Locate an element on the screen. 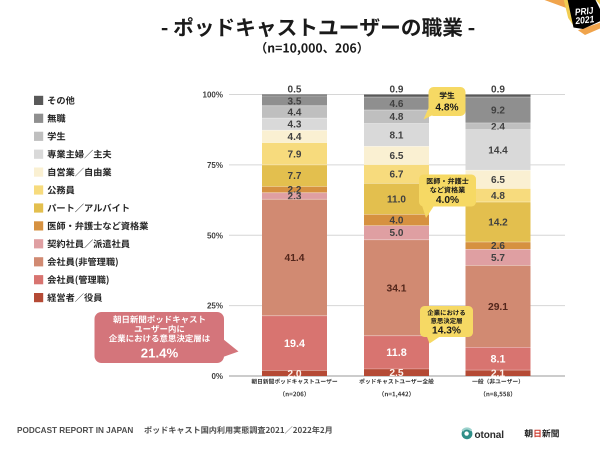 The height and width of the screenshot is (450, 600). svg-text: 7.7 is located at coordinates (295, 176).